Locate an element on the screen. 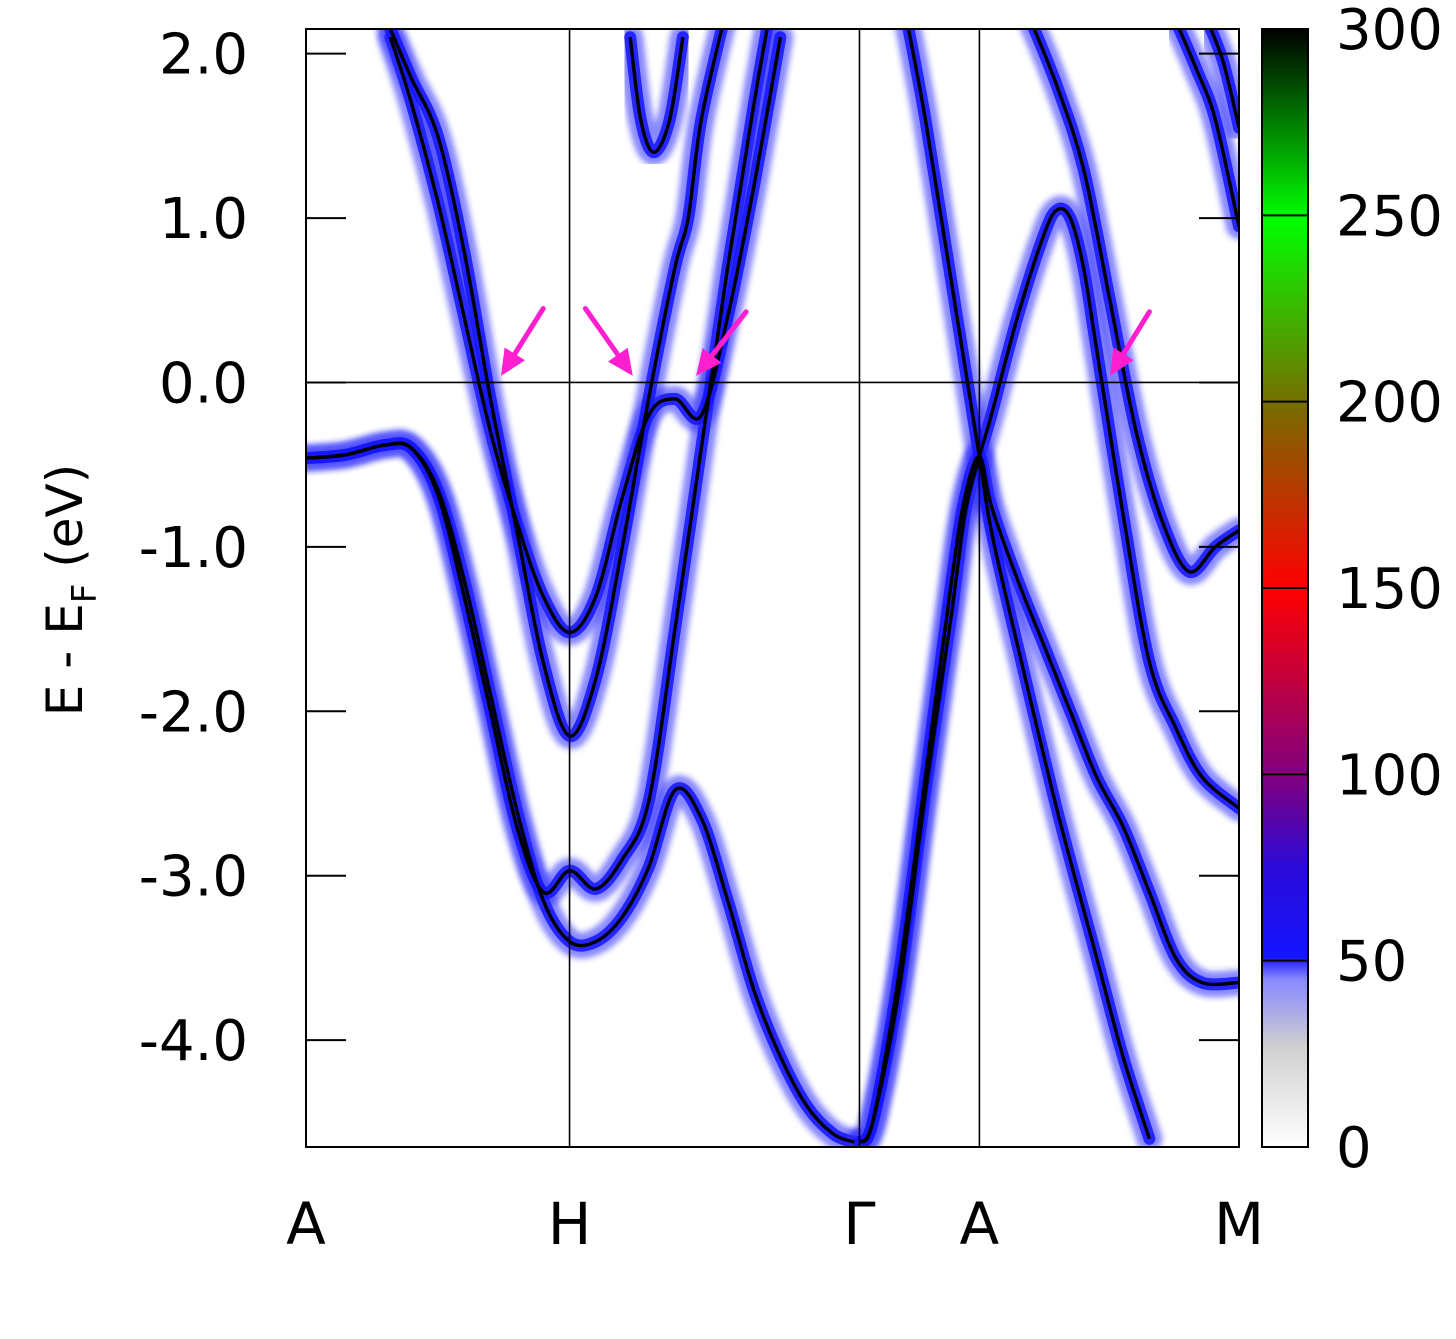 This screenshot has width=1456, height=1339. colorbar-ticks: 0 50 100 150 200 250 300 is located at coordinates (1352, 590).